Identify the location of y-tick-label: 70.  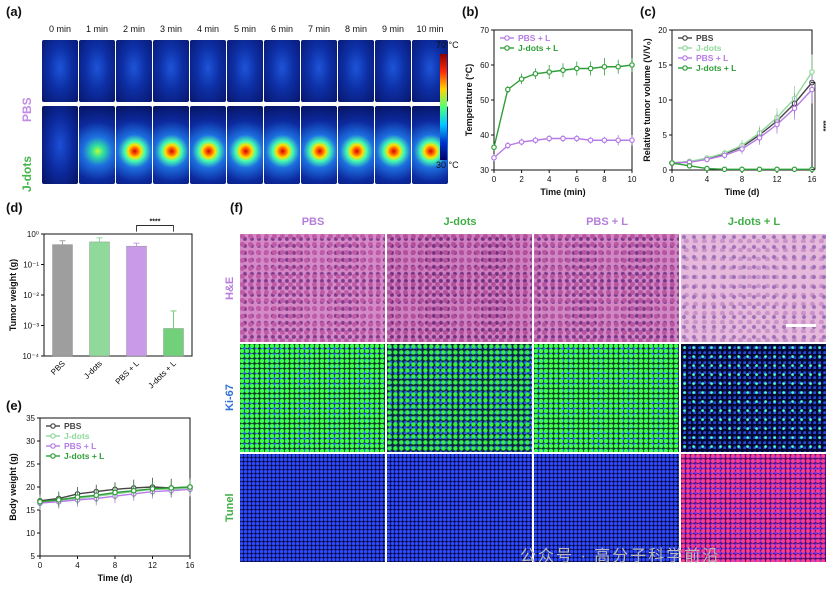
(484, 30).